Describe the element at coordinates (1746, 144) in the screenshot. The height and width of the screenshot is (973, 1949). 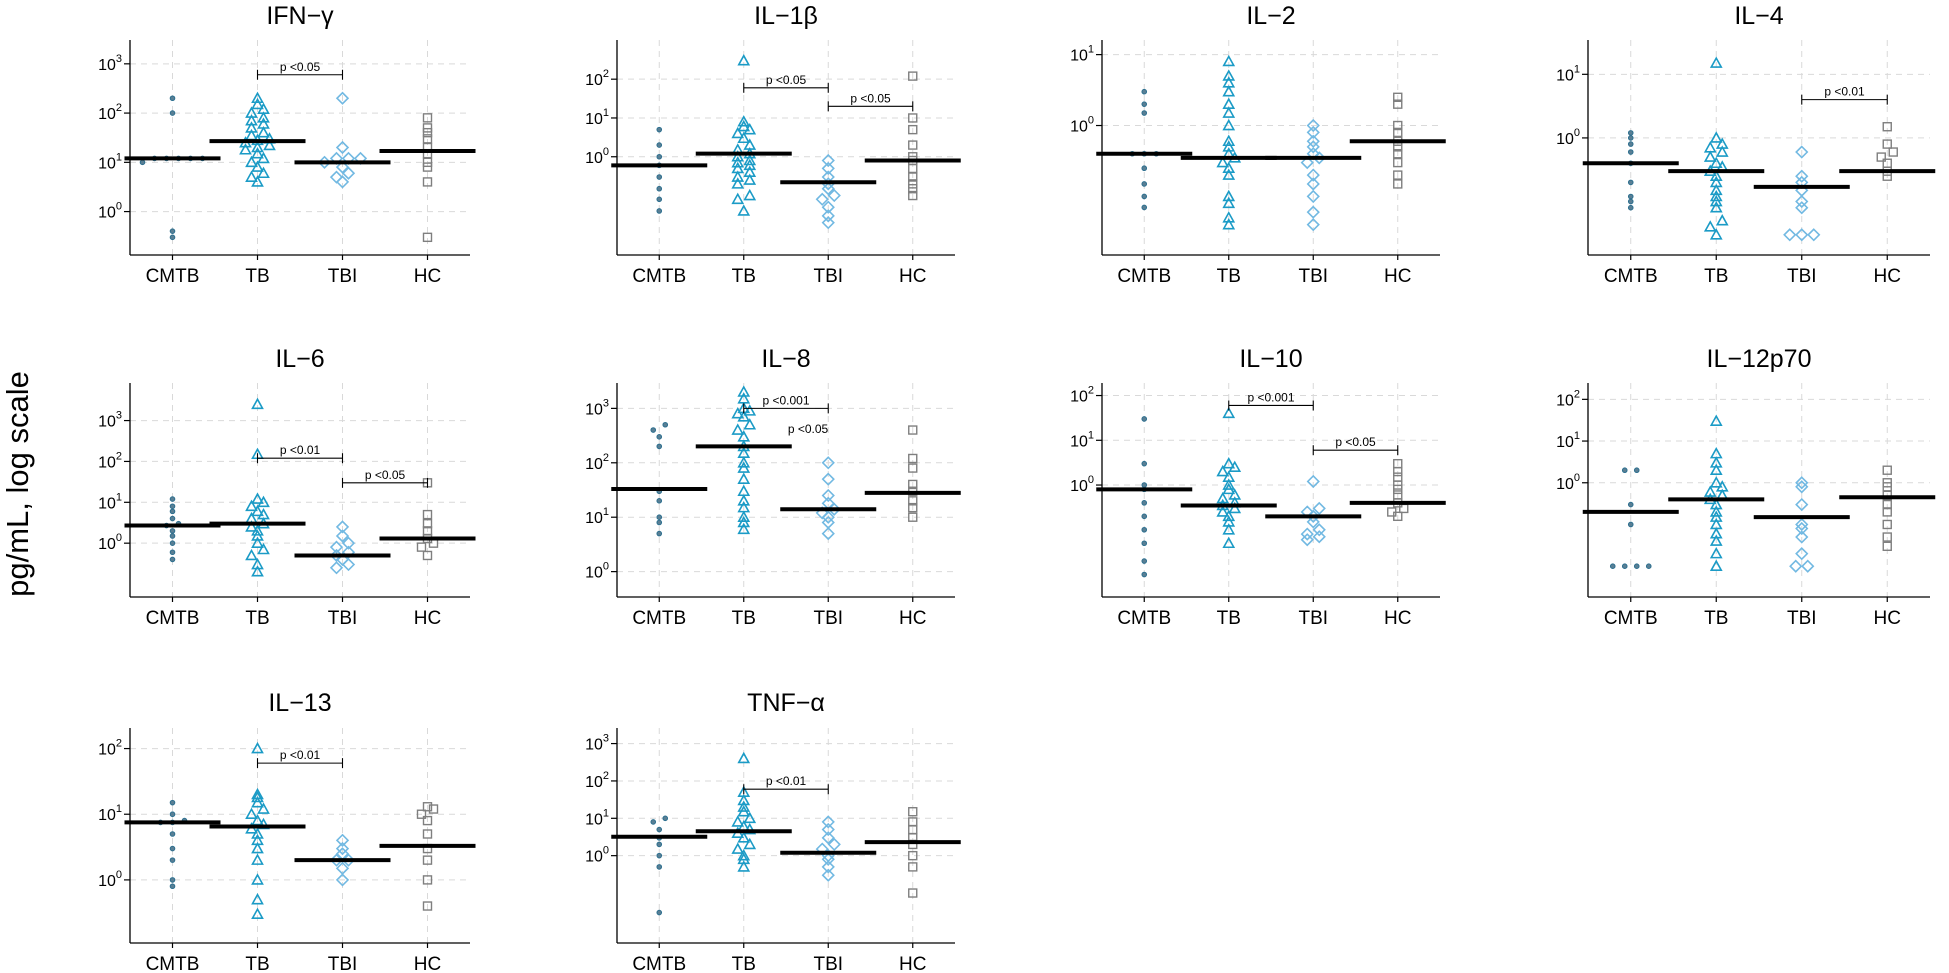
I see `chart-panel: IL−4 100 101 CMTB TB TBI HC p <0.01` at that location.